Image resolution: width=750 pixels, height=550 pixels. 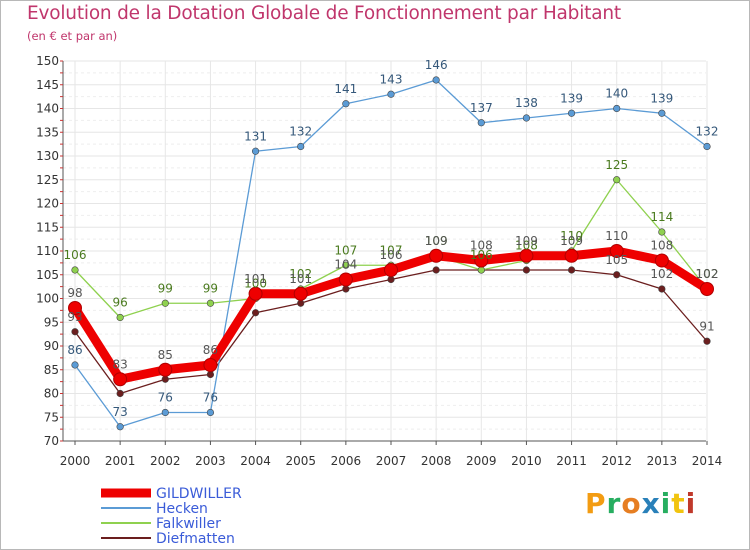 What do you see at coordinates (661, 274) in the screenshot?
I see `data-label-diefmatten: 102` at bounding box center [661, 274].